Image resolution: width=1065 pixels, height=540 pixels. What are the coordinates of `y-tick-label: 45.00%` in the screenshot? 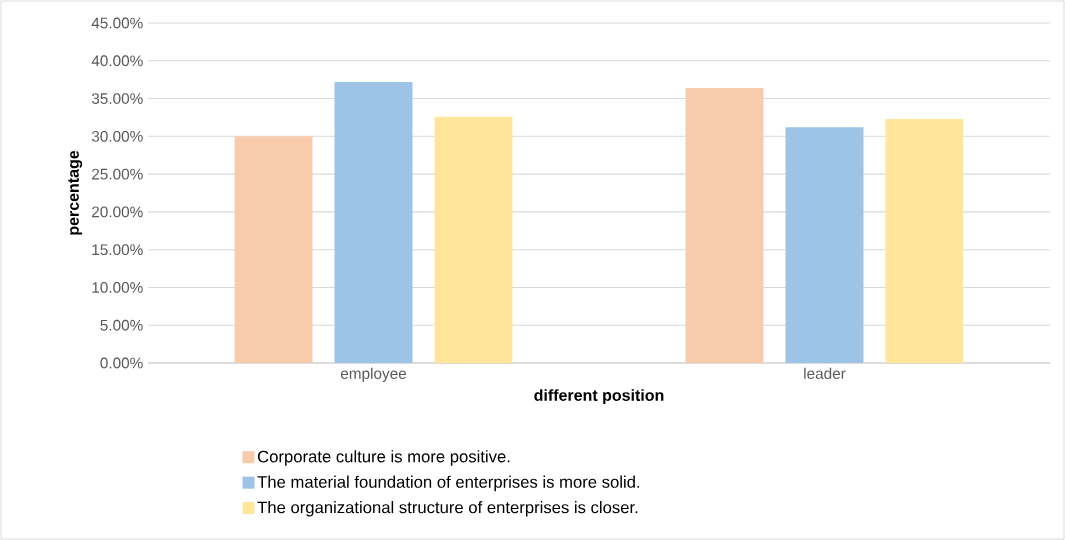 It's located at (117, 23).